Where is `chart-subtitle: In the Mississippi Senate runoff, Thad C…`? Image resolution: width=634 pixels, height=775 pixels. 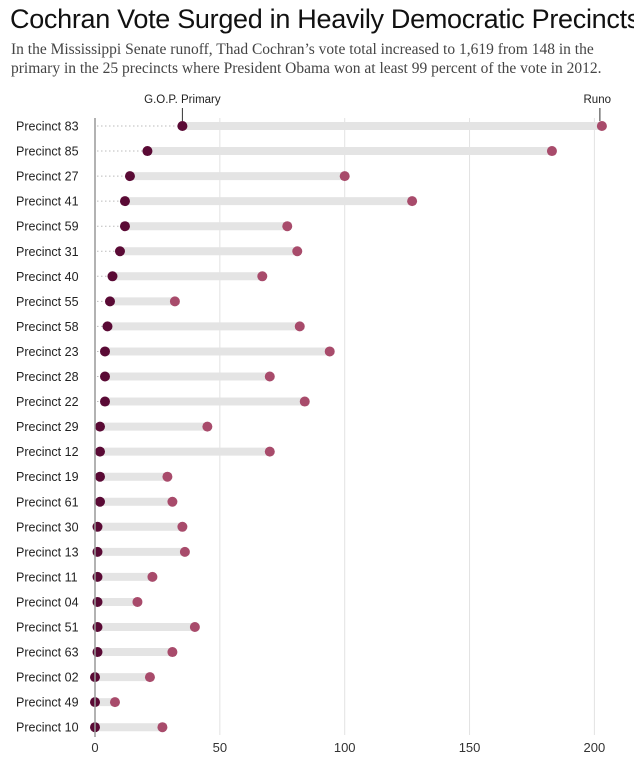
chart-subtitle: In the Mississippi Senate runoff, Thad C… is located at coordinates (306, 59).